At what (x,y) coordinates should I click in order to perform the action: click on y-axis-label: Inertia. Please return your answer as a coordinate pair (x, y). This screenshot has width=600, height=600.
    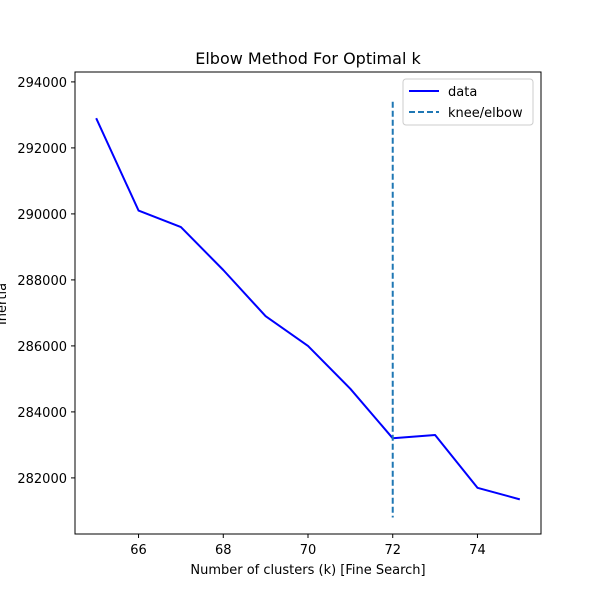
    Looking at the image, I should click on (5, 304).